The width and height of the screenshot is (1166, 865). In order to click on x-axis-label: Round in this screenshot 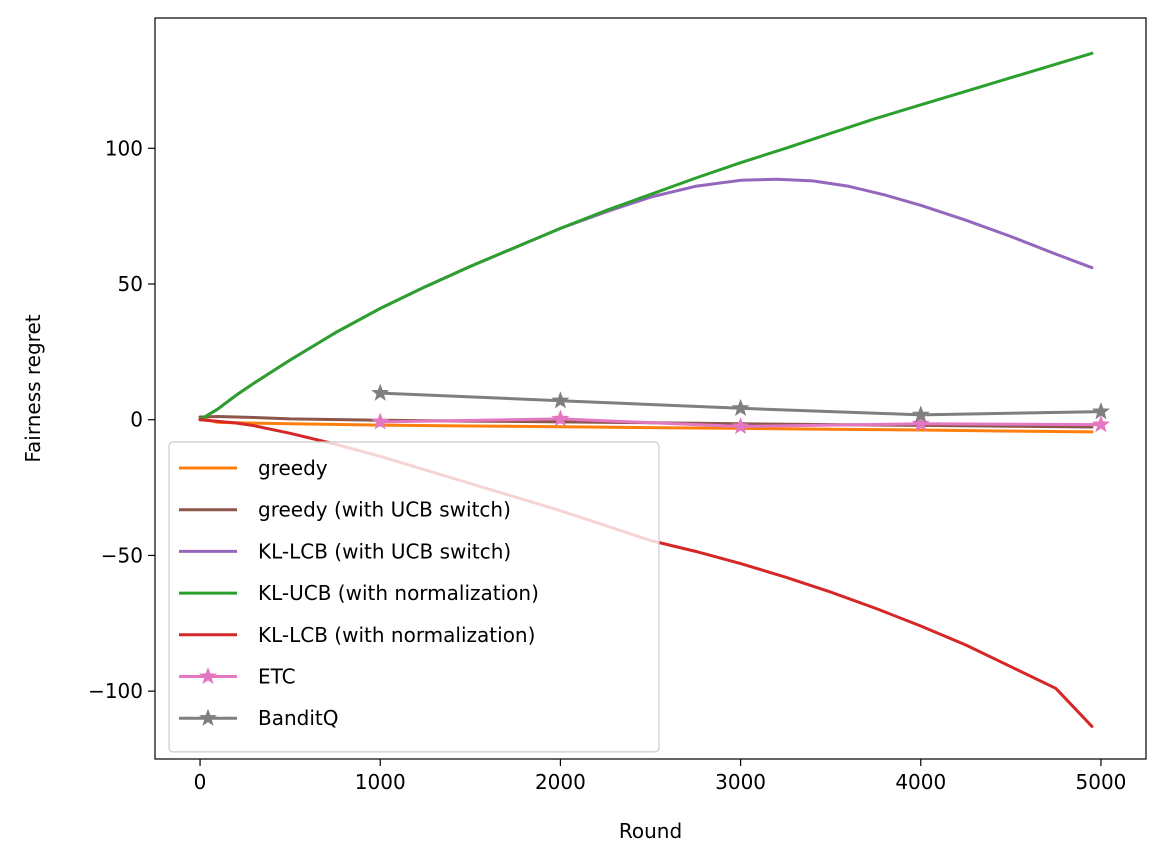, I will do `click(650, 831)`.